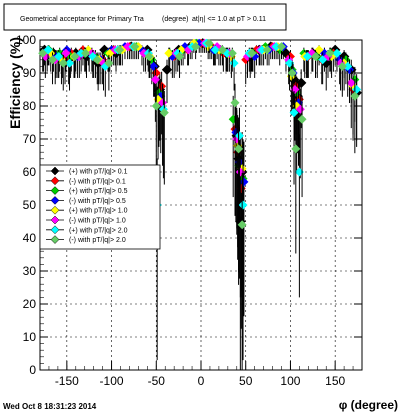 This screenshot has height=414, width=400. What do you see at coordinates (246, 381) in the screenshot?
I see `x-tick-label: 50` at bounding box center [246, 381].